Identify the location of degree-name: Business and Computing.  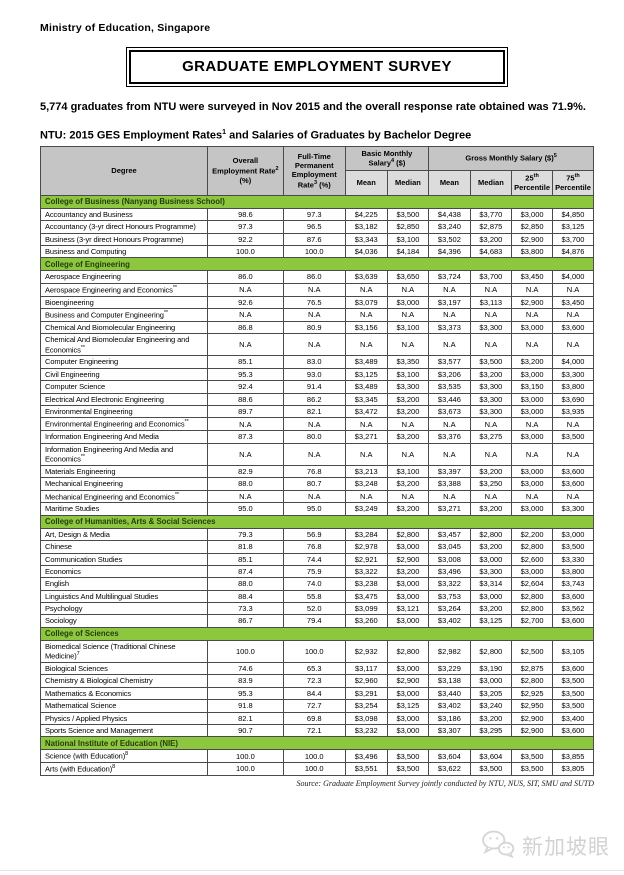
(124, 251).